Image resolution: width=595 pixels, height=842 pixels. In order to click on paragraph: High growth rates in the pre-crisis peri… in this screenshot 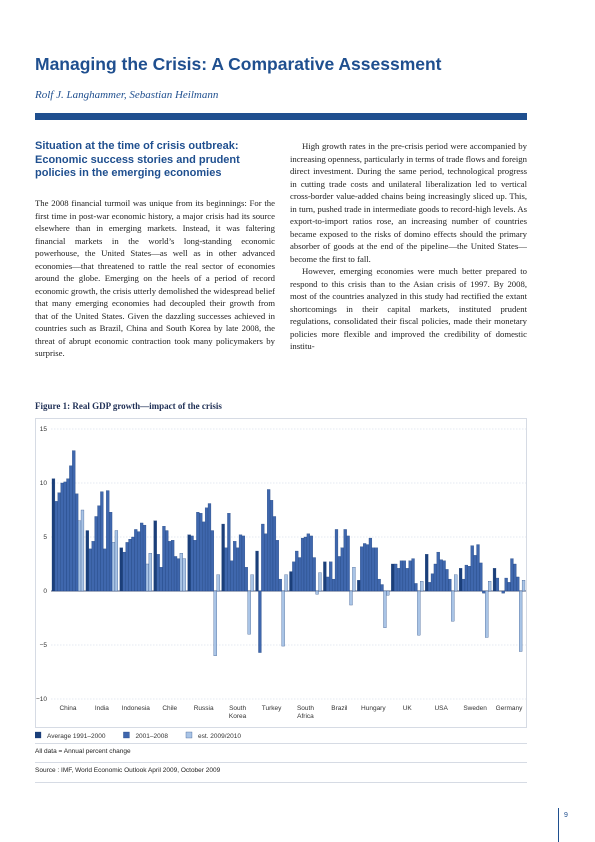, I will do `click(408, 202)`.